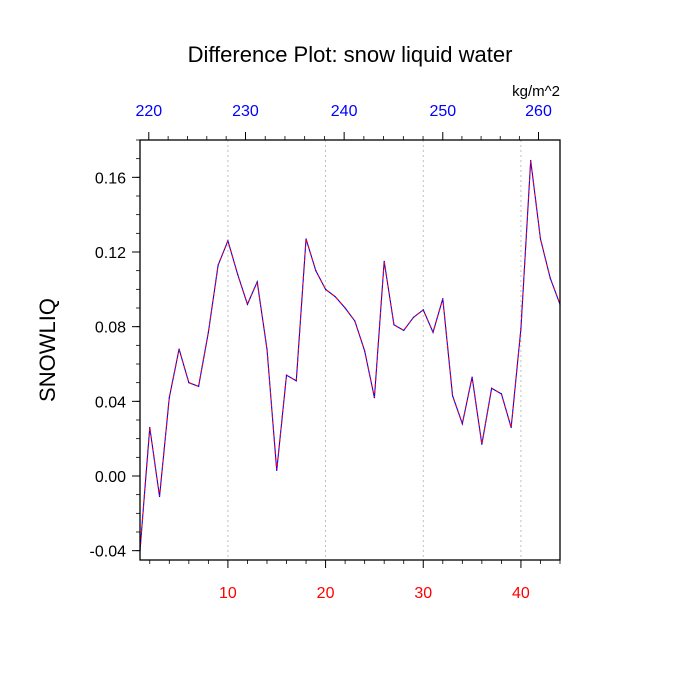  I want to click on y-tick-label: 0.12, so click(110, 253).